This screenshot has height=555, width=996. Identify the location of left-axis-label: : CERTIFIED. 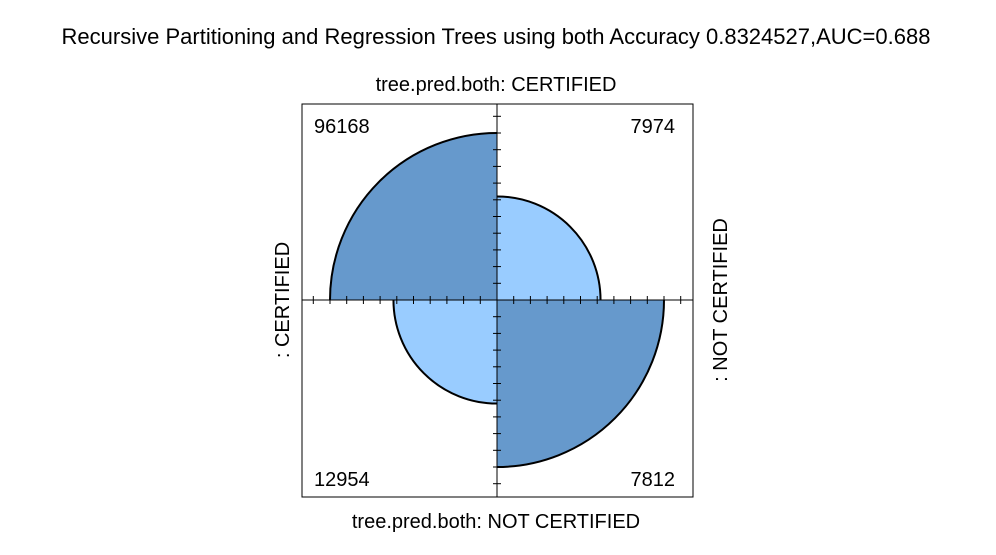
(283, 300).